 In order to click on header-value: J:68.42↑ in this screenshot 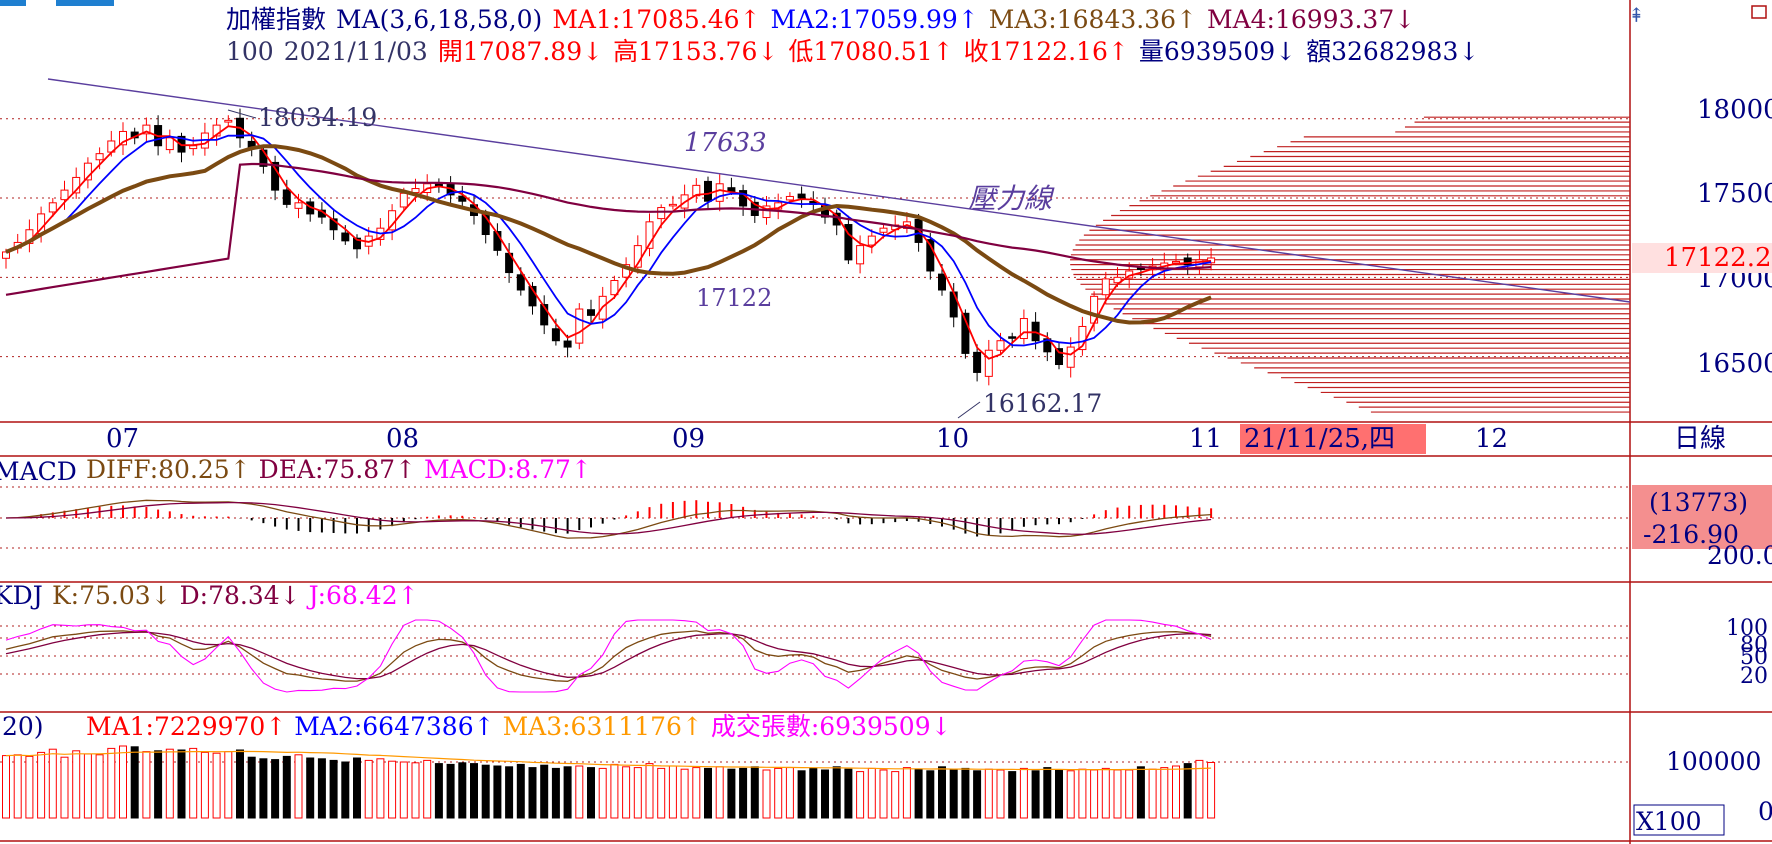, I will do `click(362, 595)`.